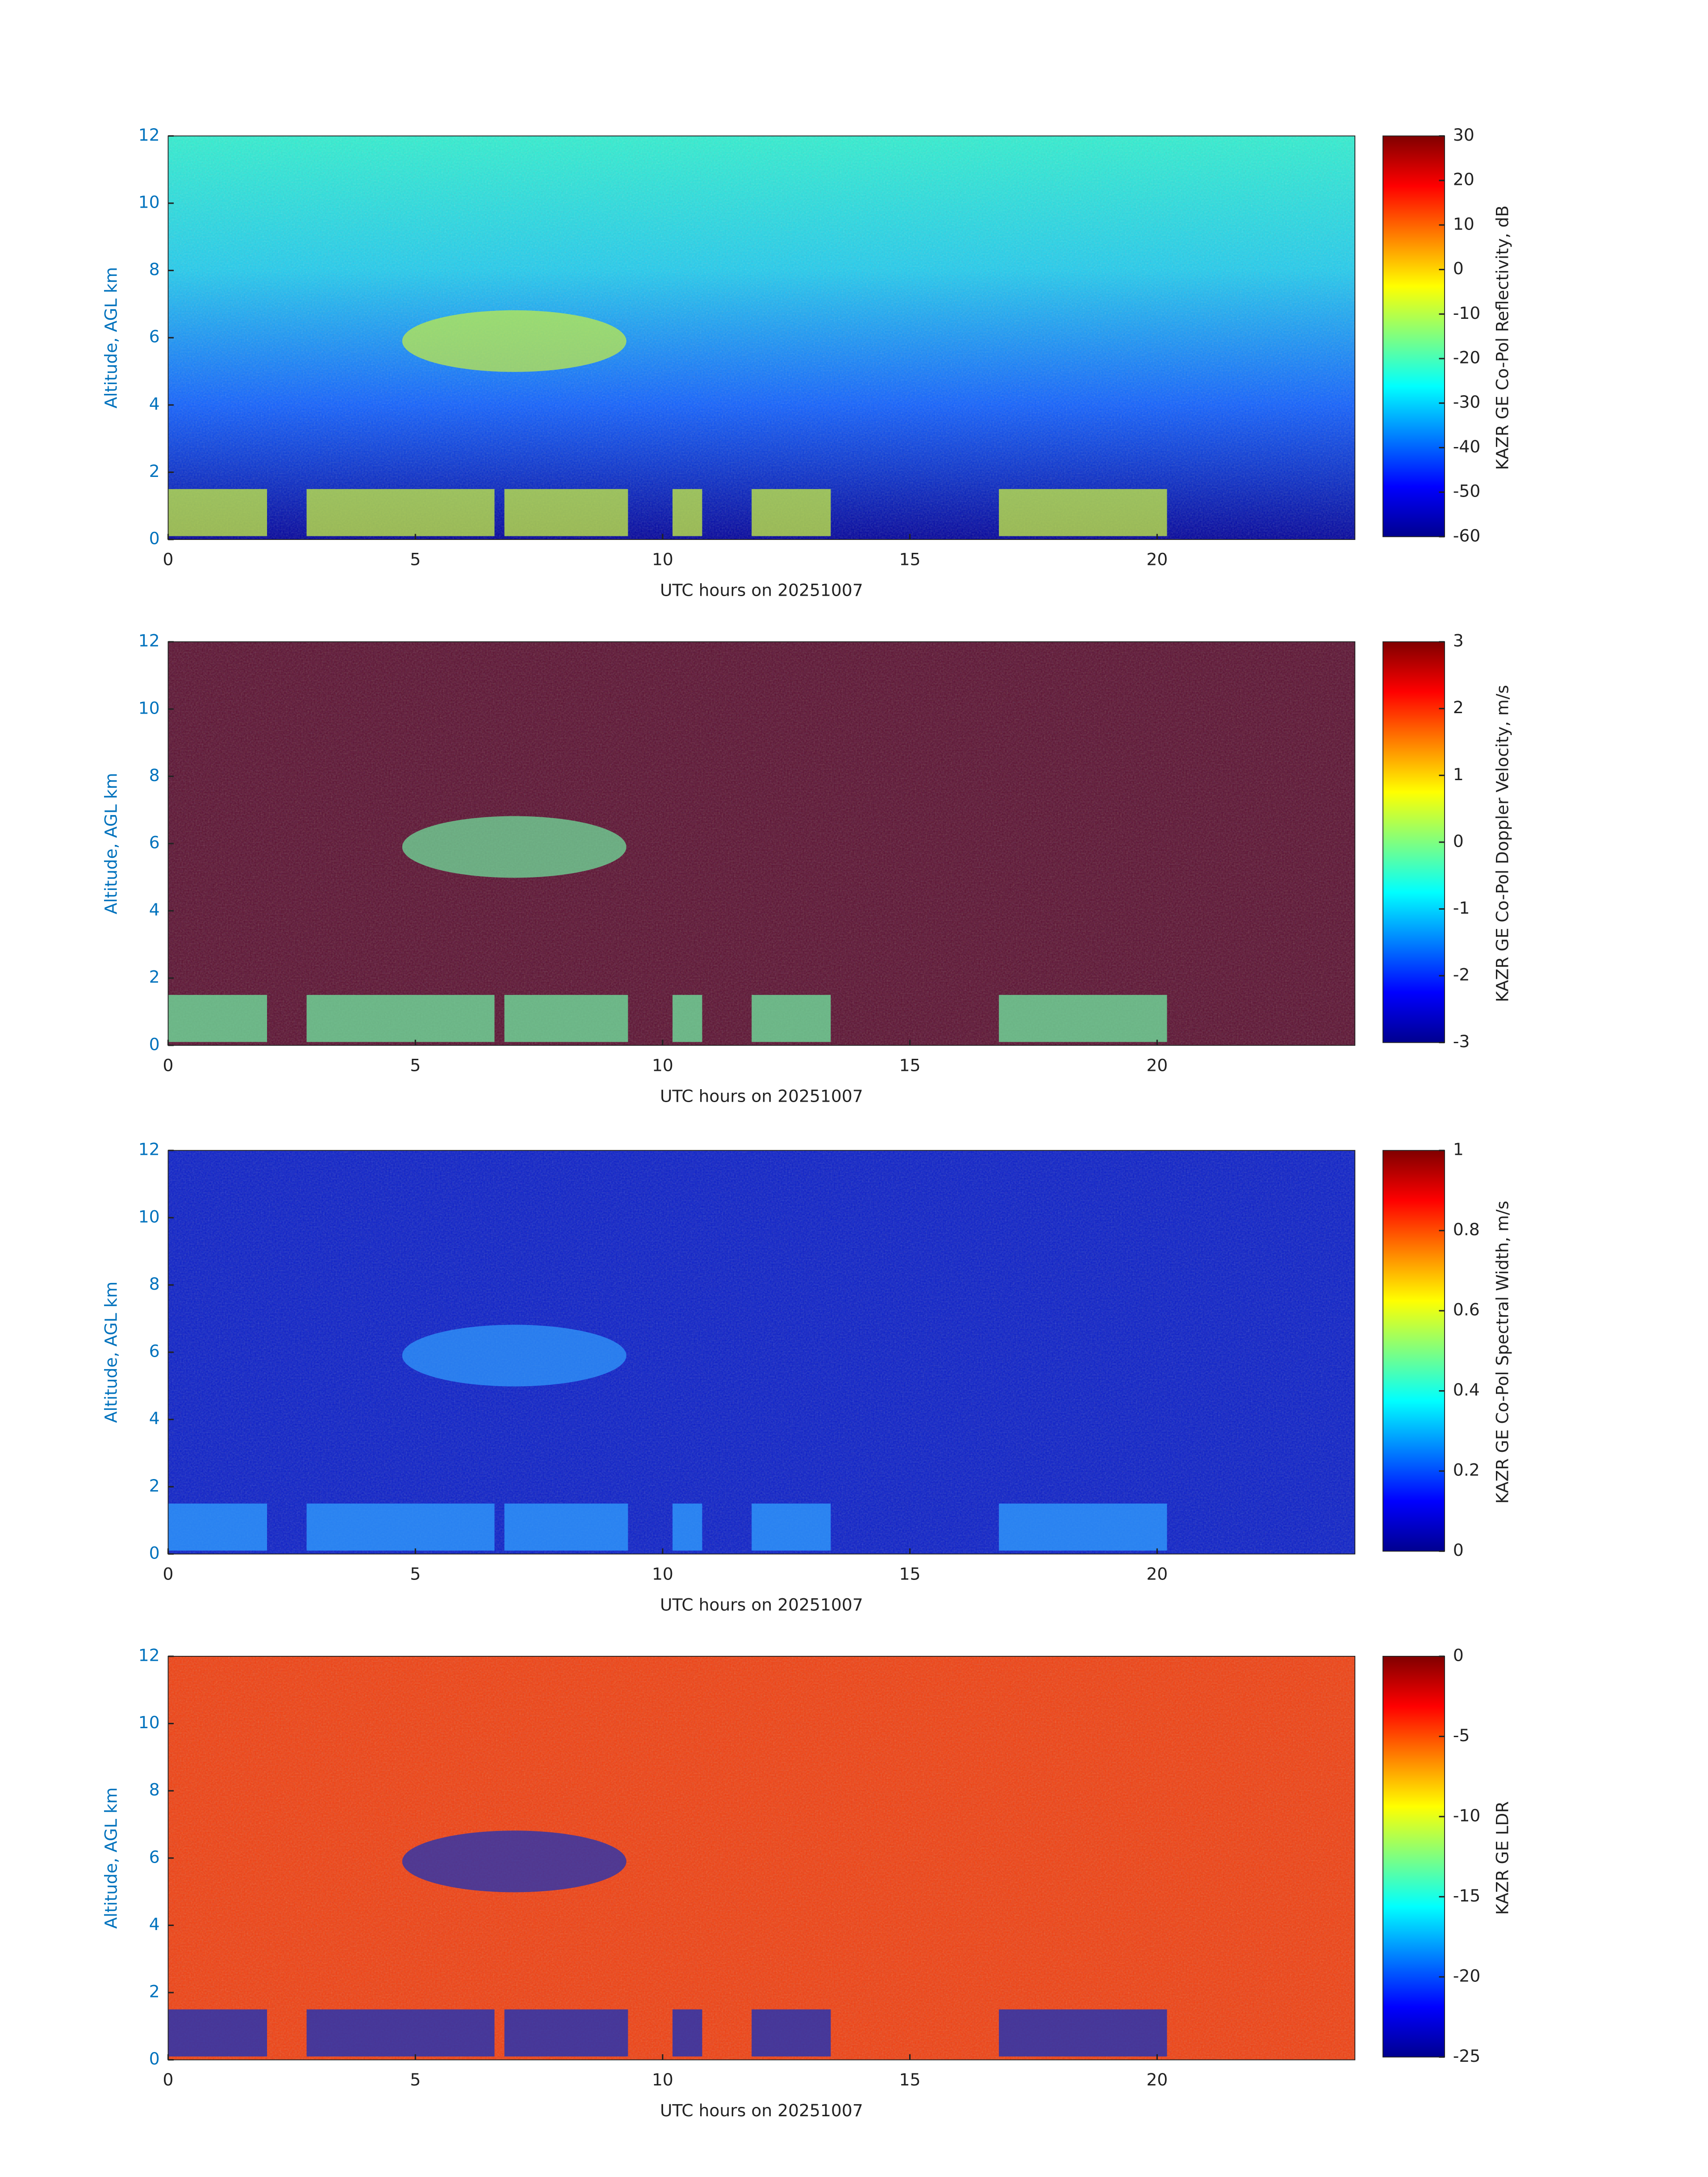 The image size is (1708, 2177). I want to click on colorbar-tick-label: -30, so click(1466, 402).